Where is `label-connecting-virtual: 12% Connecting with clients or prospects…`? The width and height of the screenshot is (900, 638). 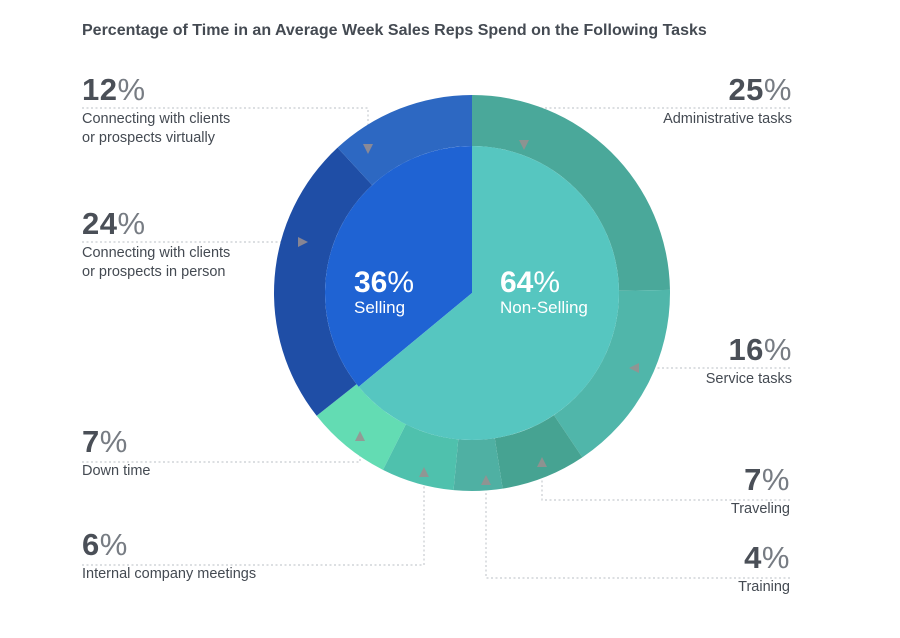 label-connecting-virtual: 12% Connecting with clients or prospects… is located at coordinates (156, 110).